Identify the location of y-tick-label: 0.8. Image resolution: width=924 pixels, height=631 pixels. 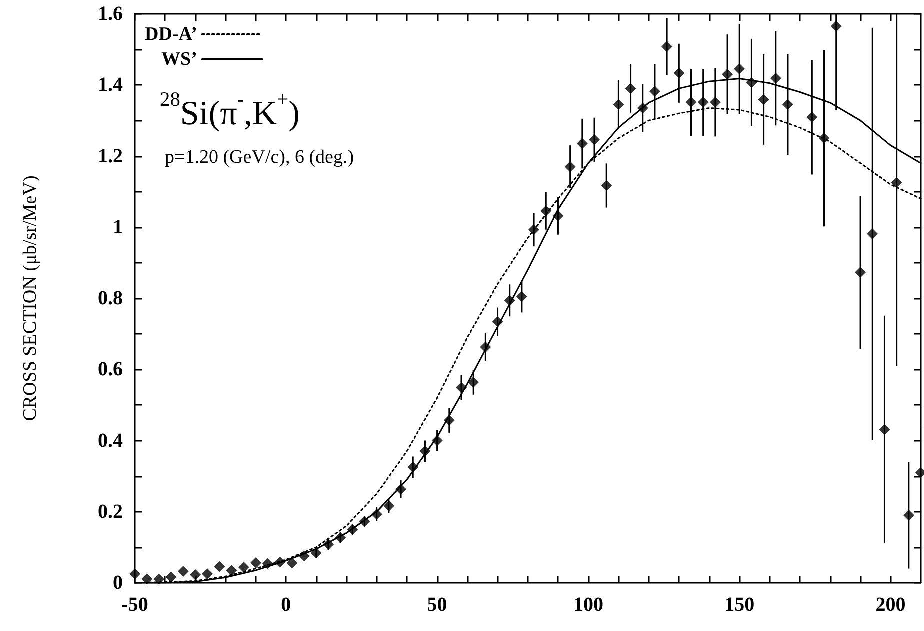
(110, 299).